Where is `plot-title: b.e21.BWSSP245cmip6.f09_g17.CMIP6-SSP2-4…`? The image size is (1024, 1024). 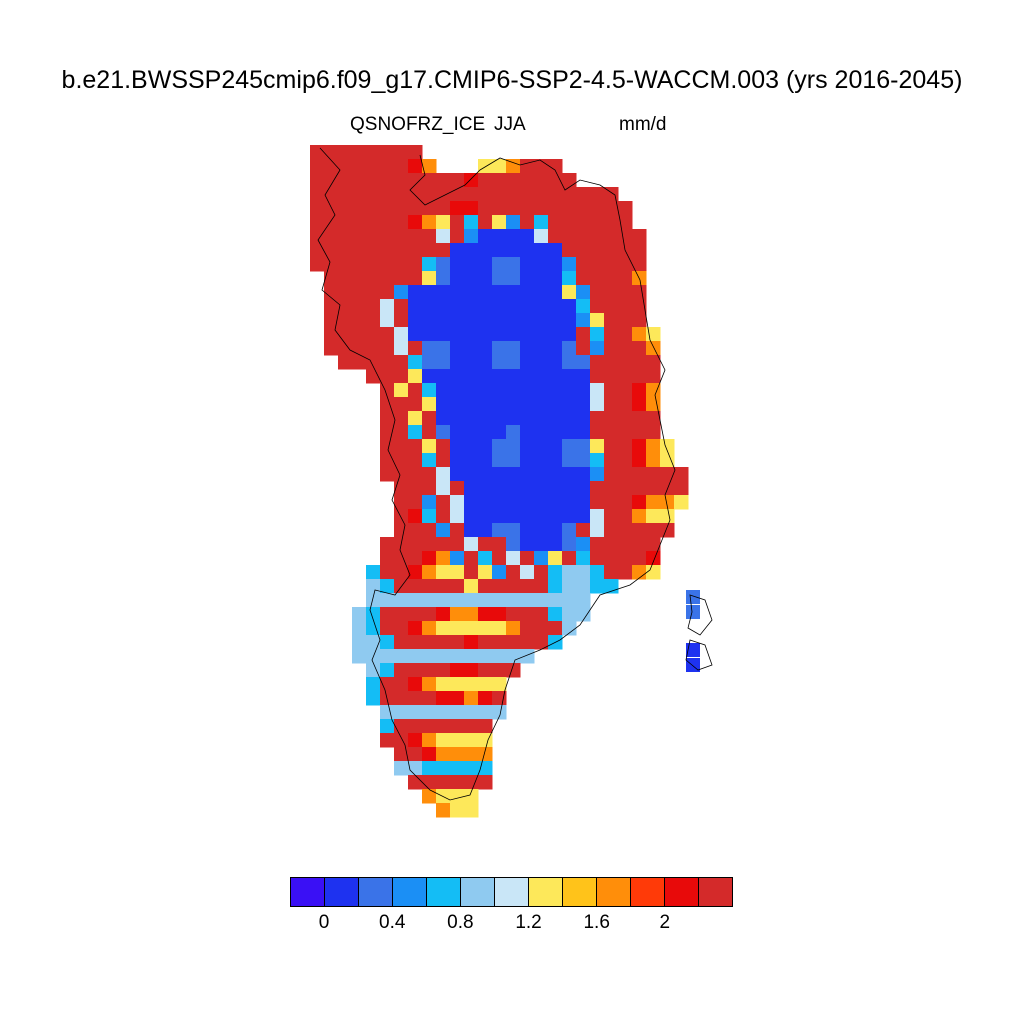 plot-title: b.e21.BWSSP245cmip6.f09_g17.CMIP6-SSP2-4… is located at coordinates (512, 80).